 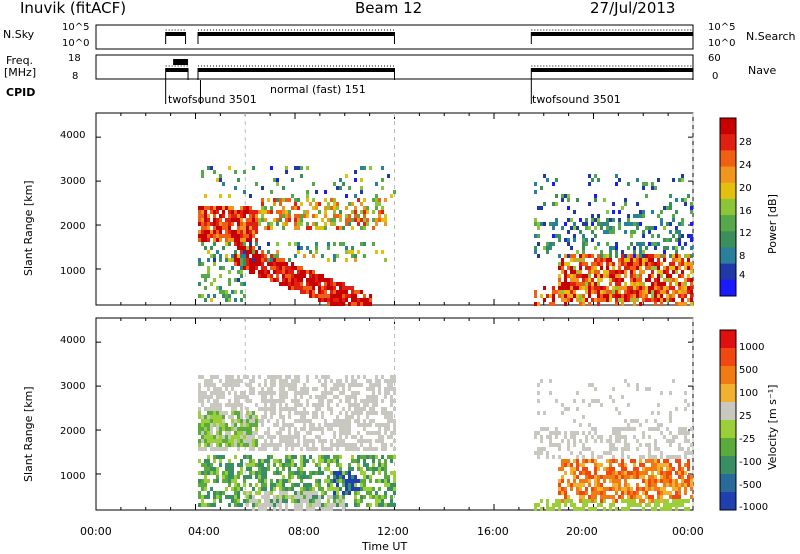 What do you see at coordinates (73, 135) in the screenshot?
I see `power-ytick-4000: 4000` at bounding box center [73, 135].